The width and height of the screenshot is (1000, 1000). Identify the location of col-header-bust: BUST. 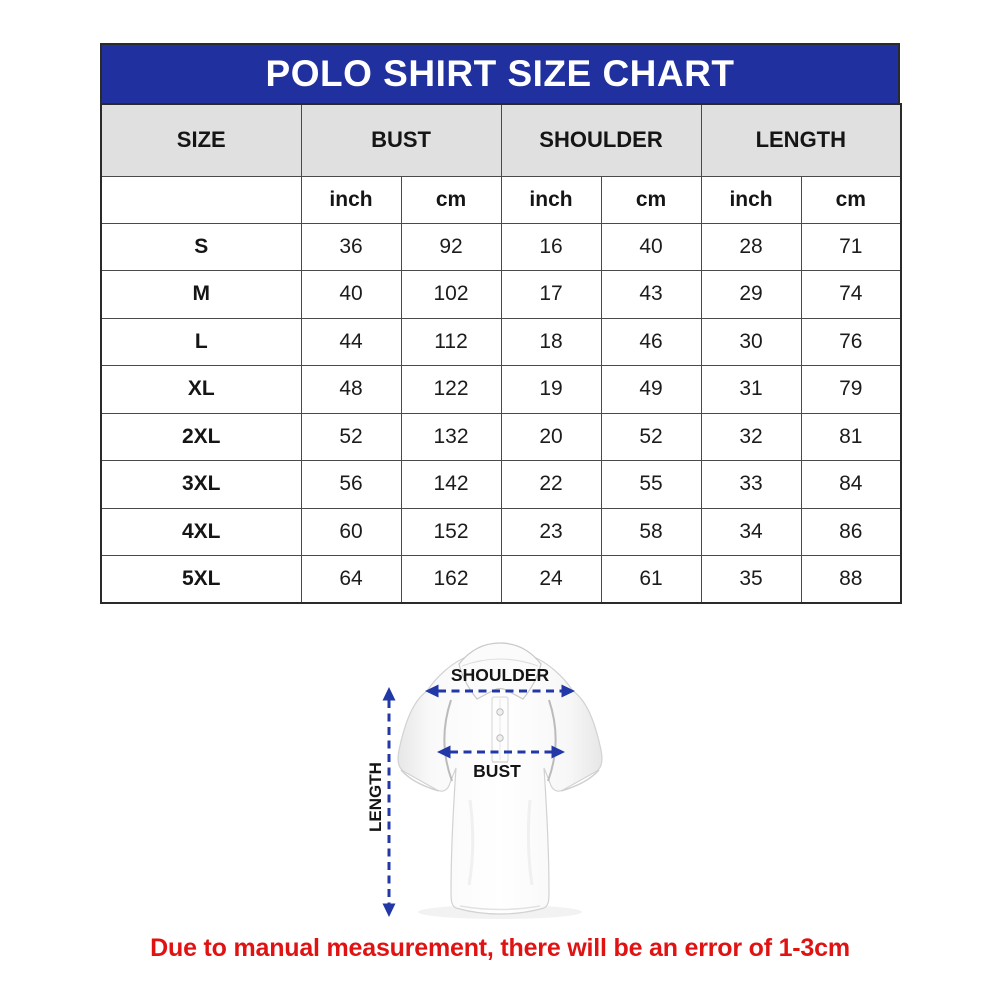
(401, 140).